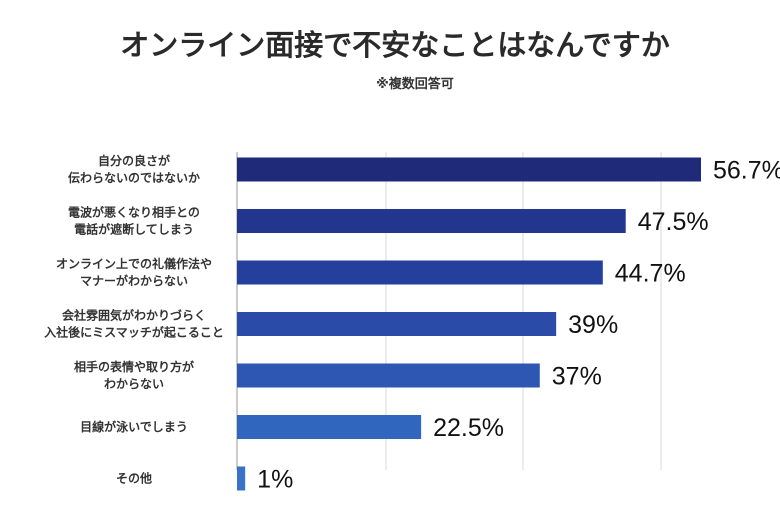  What do you see at coordinates (673, 222) in the screenshot?
I see `value-label: 47.5%` at bounding box center [673, 222].